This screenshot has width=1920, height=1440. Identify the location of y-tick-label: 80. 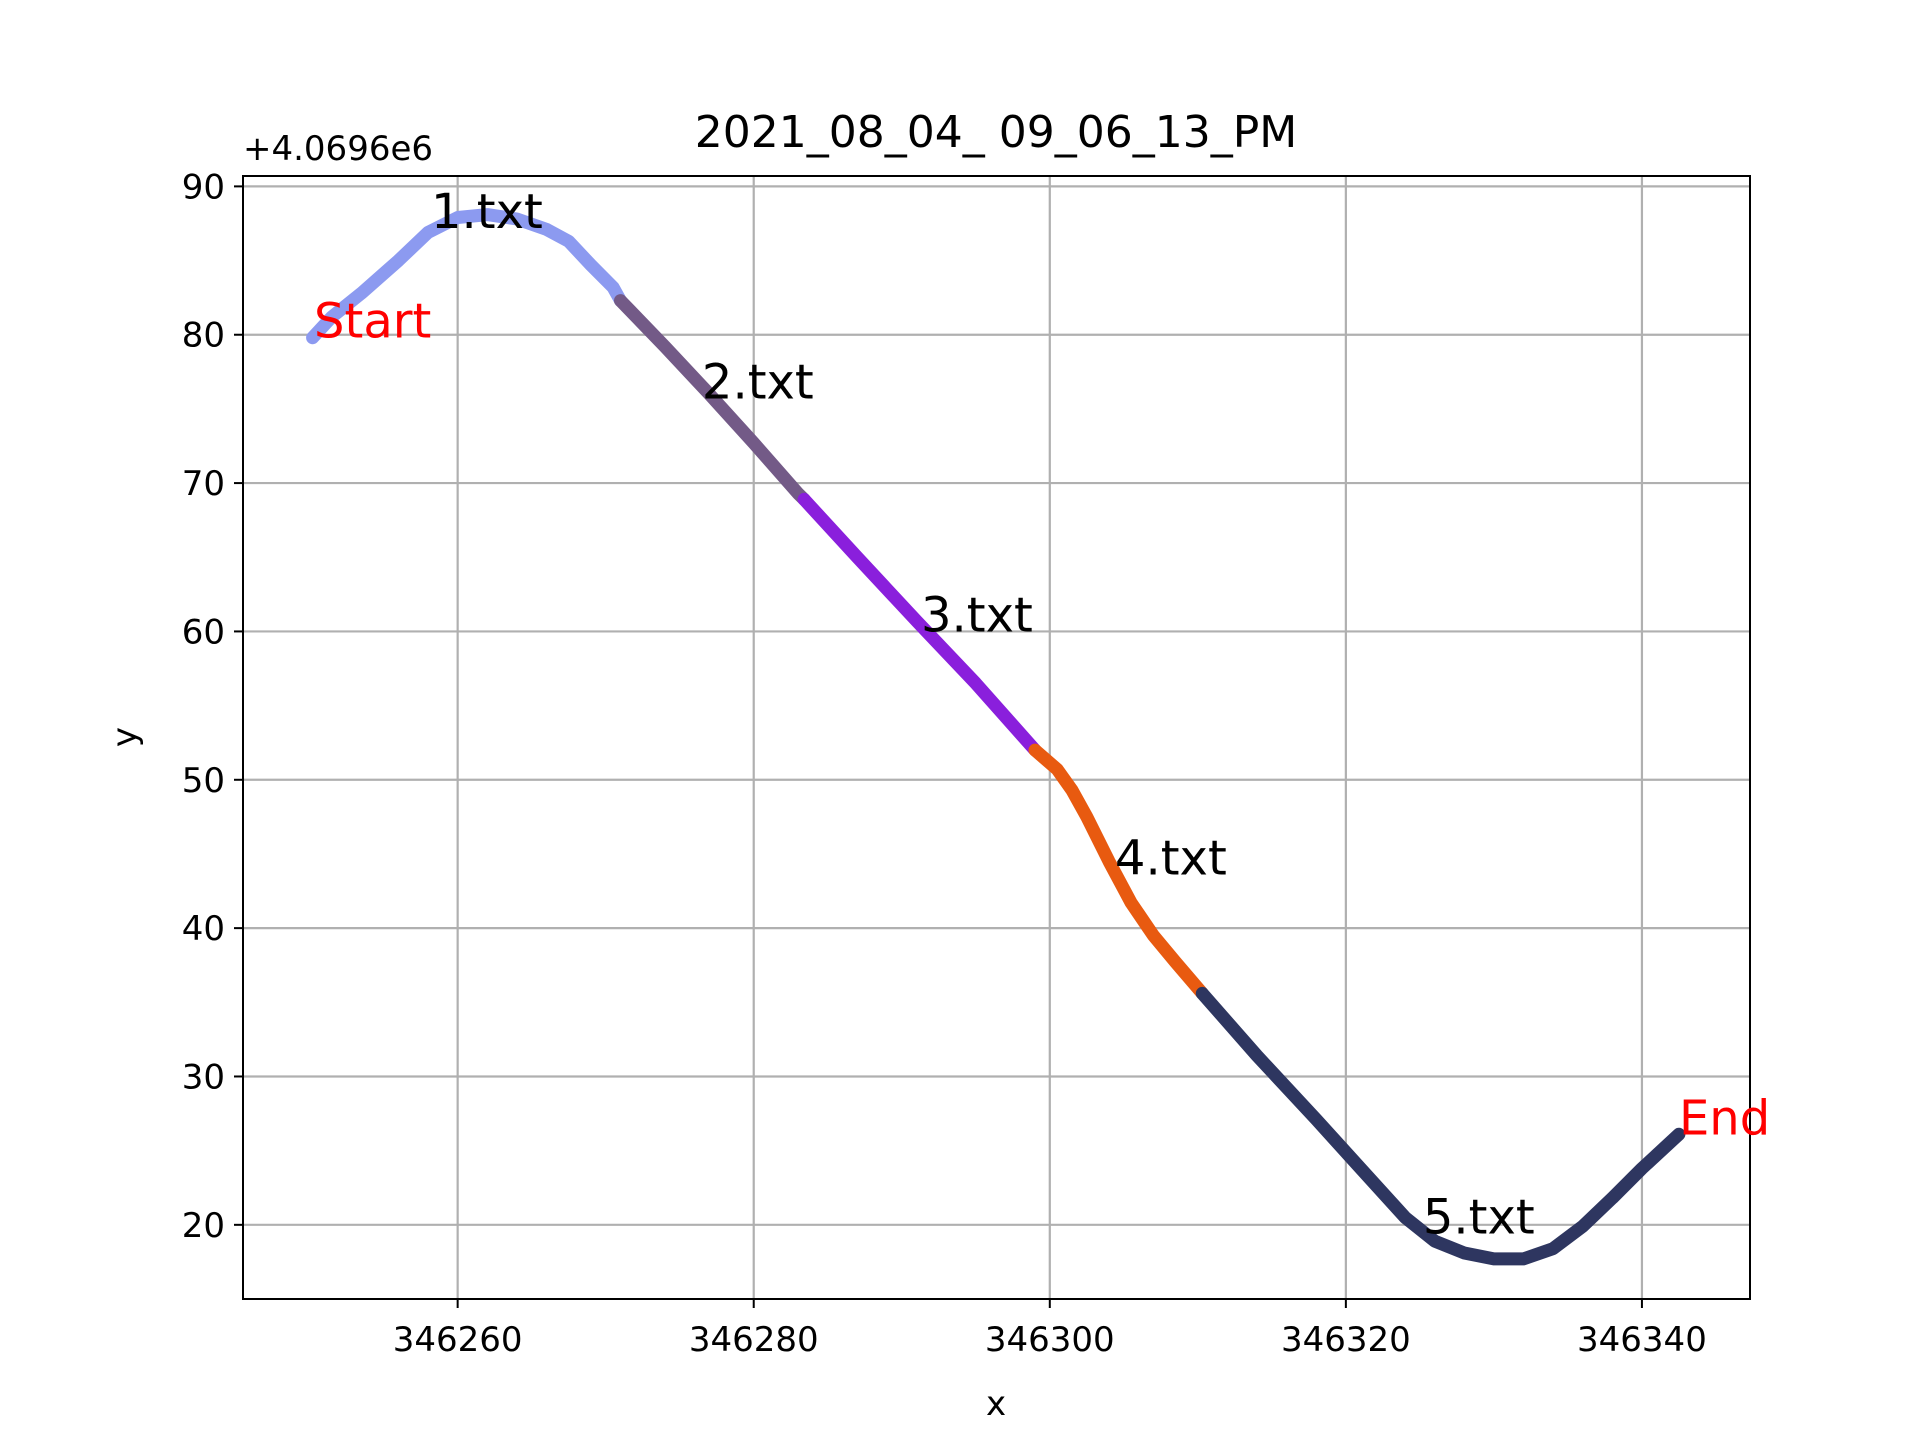
(203, 336).